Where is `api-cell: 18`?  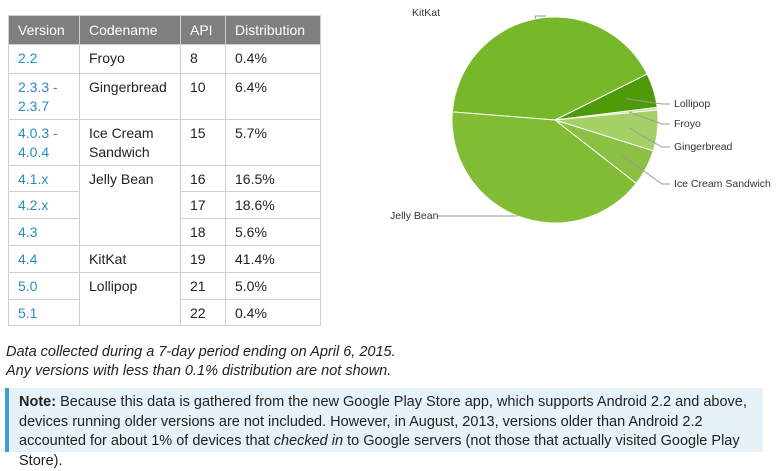
api-cell: 18 is located at coordinates (203, 232).